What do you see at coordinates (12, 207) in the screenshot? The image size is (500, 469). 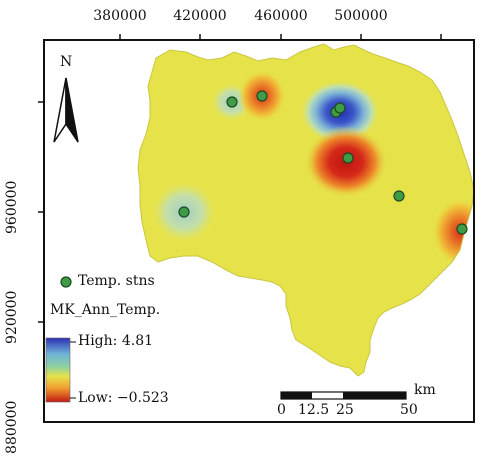 I see `left-tick-label: 960000` at bounding box center [12, 207].